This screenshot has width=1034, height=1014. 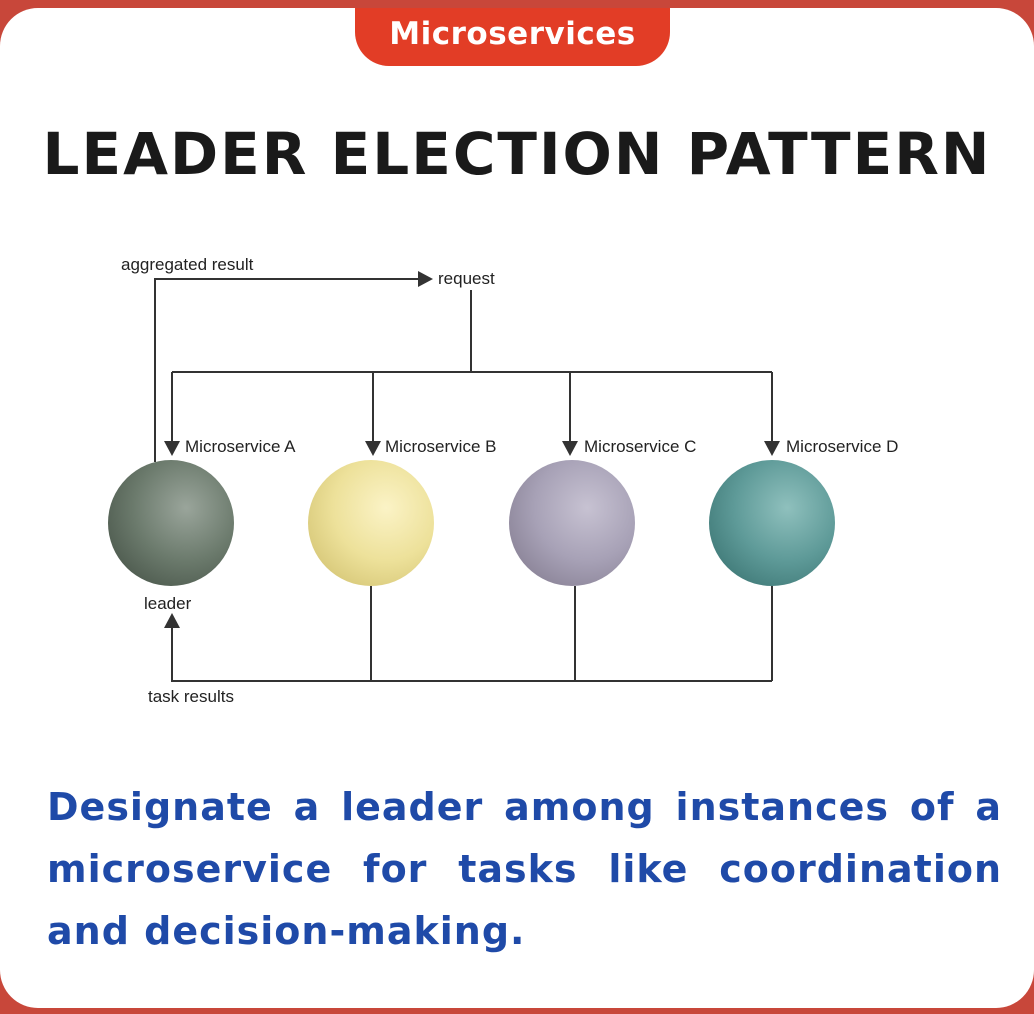 What do you see at coordinates (287, 370) in the screenshot?
I see `aggregated-result-line` at bounding box center [287, 370].